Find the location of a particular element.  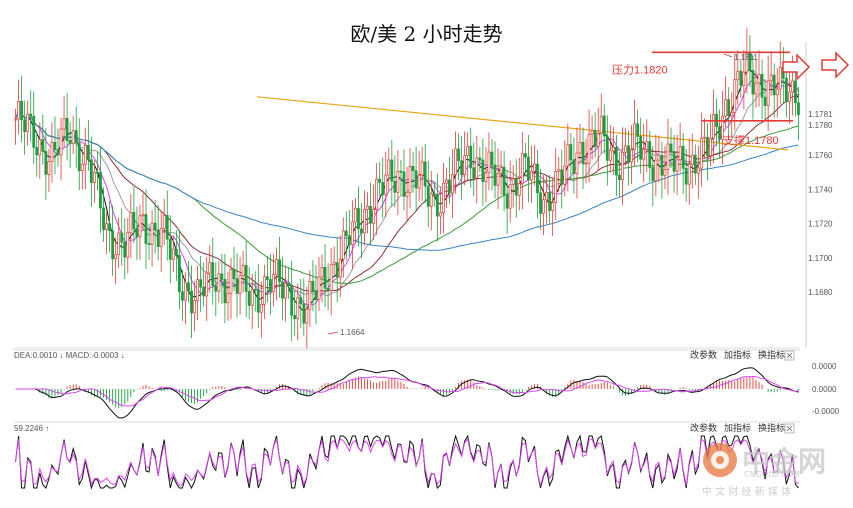

macd-button: 加指标 is located at coordinates (737, 354).